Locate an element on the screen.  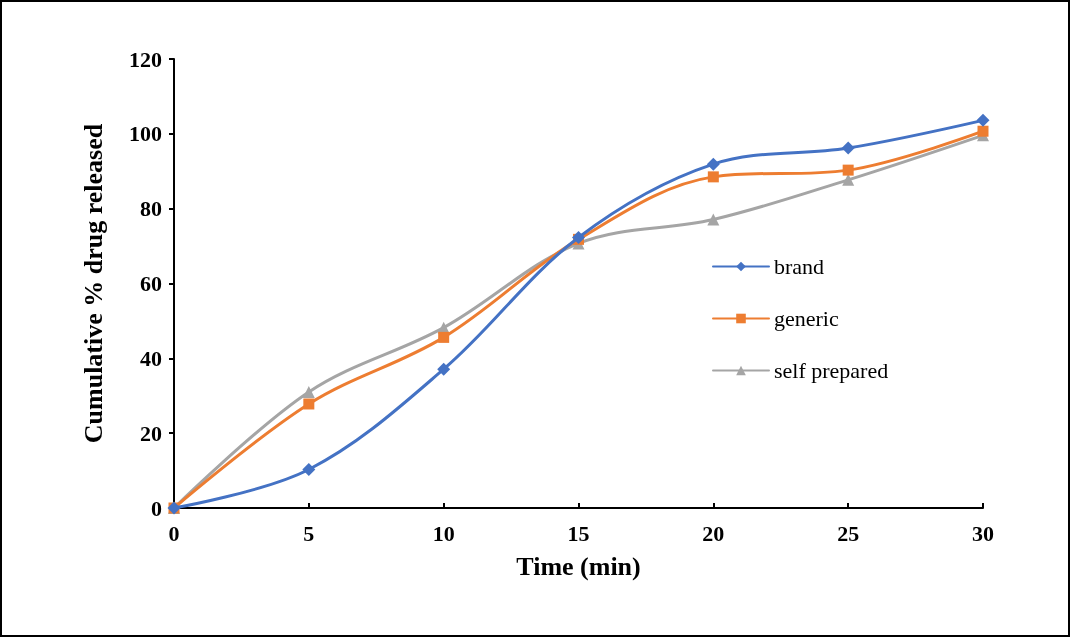
y-tick-label: 120 is located at coordinates (145, 59).